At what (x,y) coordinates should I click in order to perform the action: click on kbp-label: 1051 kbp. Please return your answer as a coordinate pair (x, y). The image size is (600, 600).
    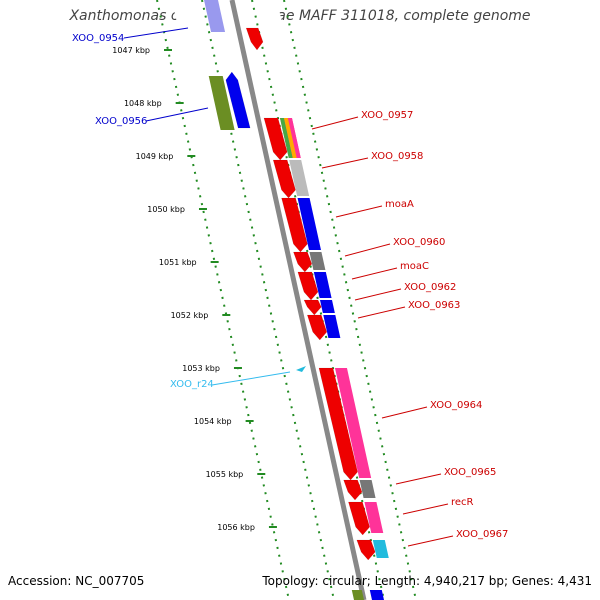
    Looking at the image, I should click on (178, 262).